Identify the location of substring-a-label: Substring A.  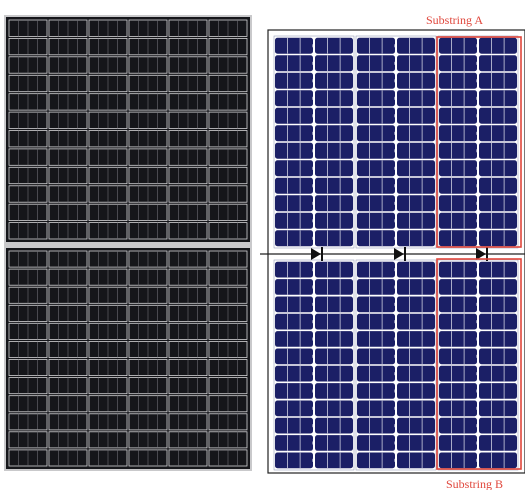
(454, 20).